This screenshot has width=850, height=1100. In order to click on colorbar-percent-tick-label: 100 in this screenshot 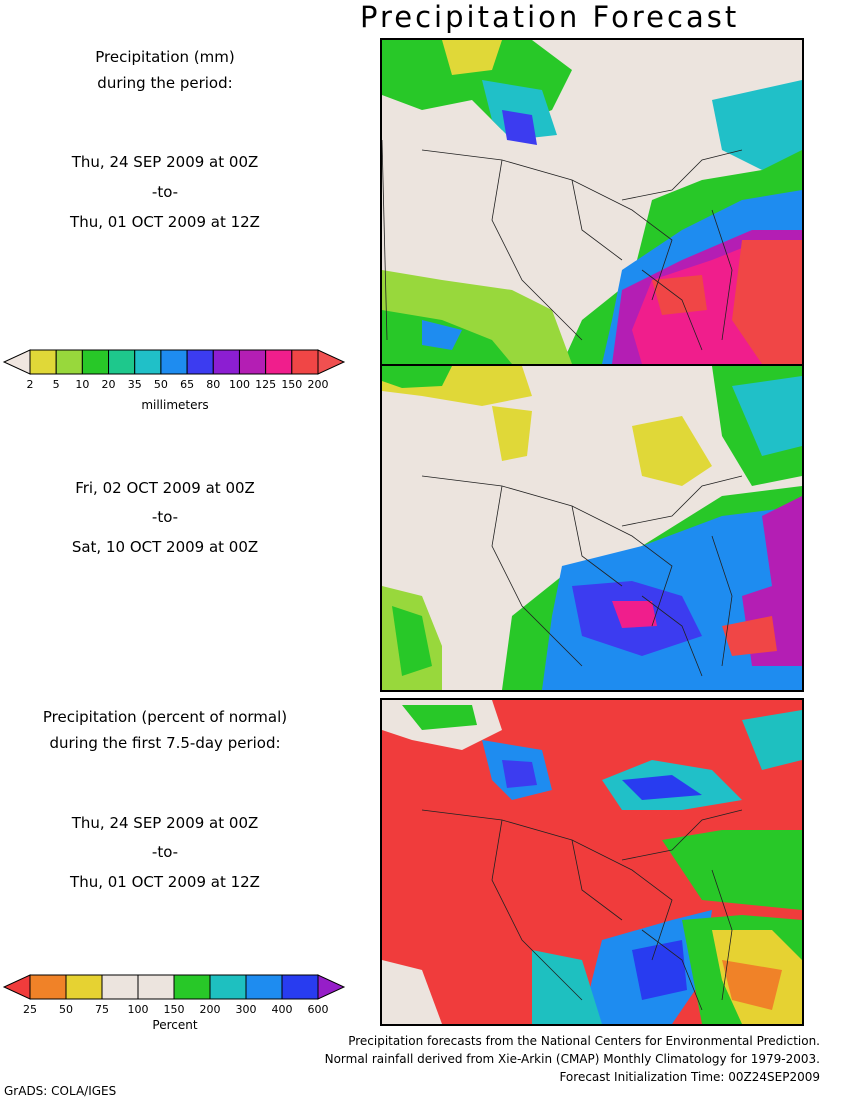, I will do `click(138, 1009)`.